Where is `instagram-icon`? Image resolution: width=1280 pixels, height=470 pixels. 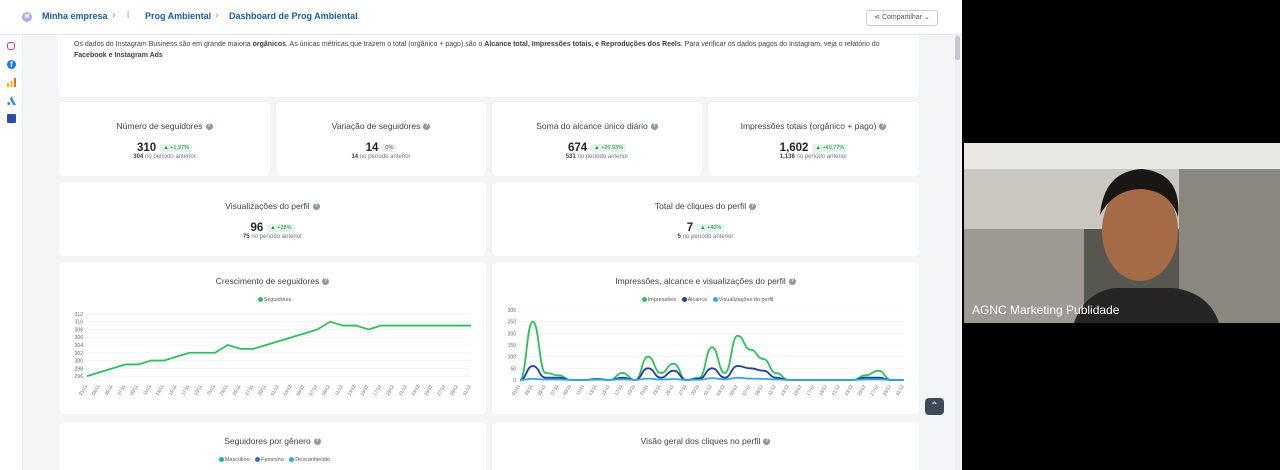 instagram-icon is located at coordinates (11, 46).